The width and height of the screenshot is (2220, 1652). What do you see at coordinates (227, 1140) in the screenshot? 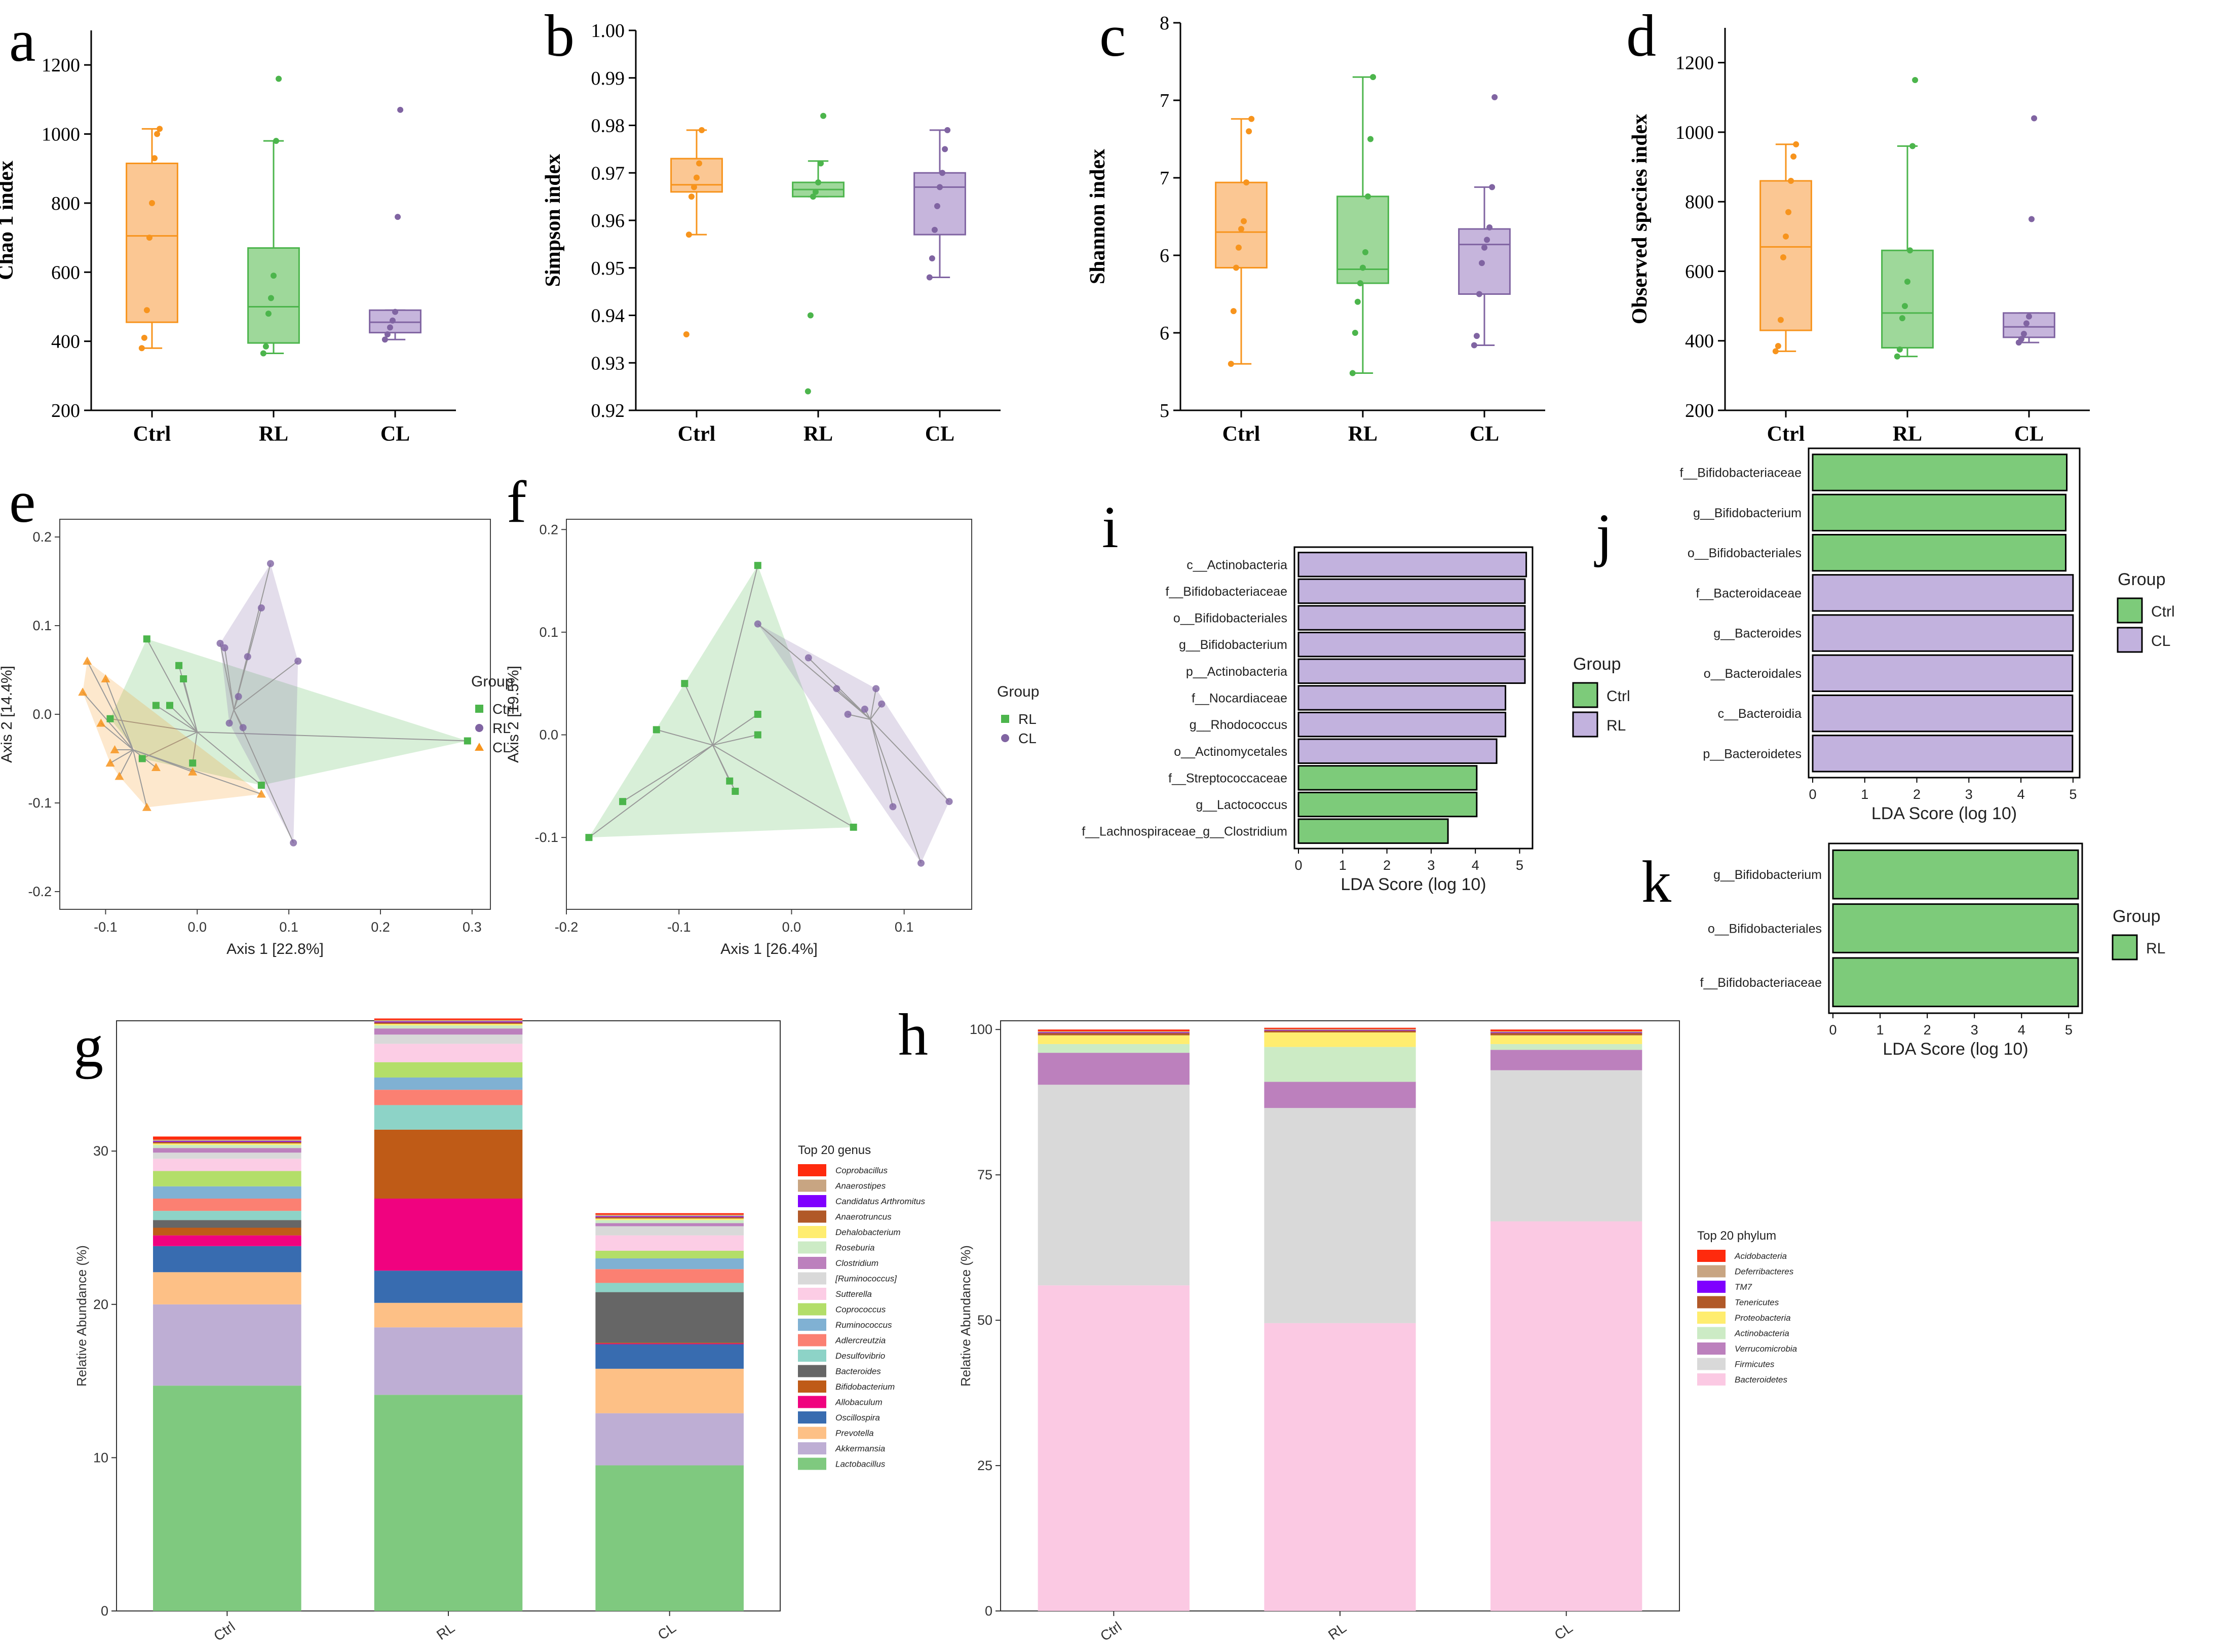
I see `bar-segment-anaerostipes` at bounding box center [227, 1140].